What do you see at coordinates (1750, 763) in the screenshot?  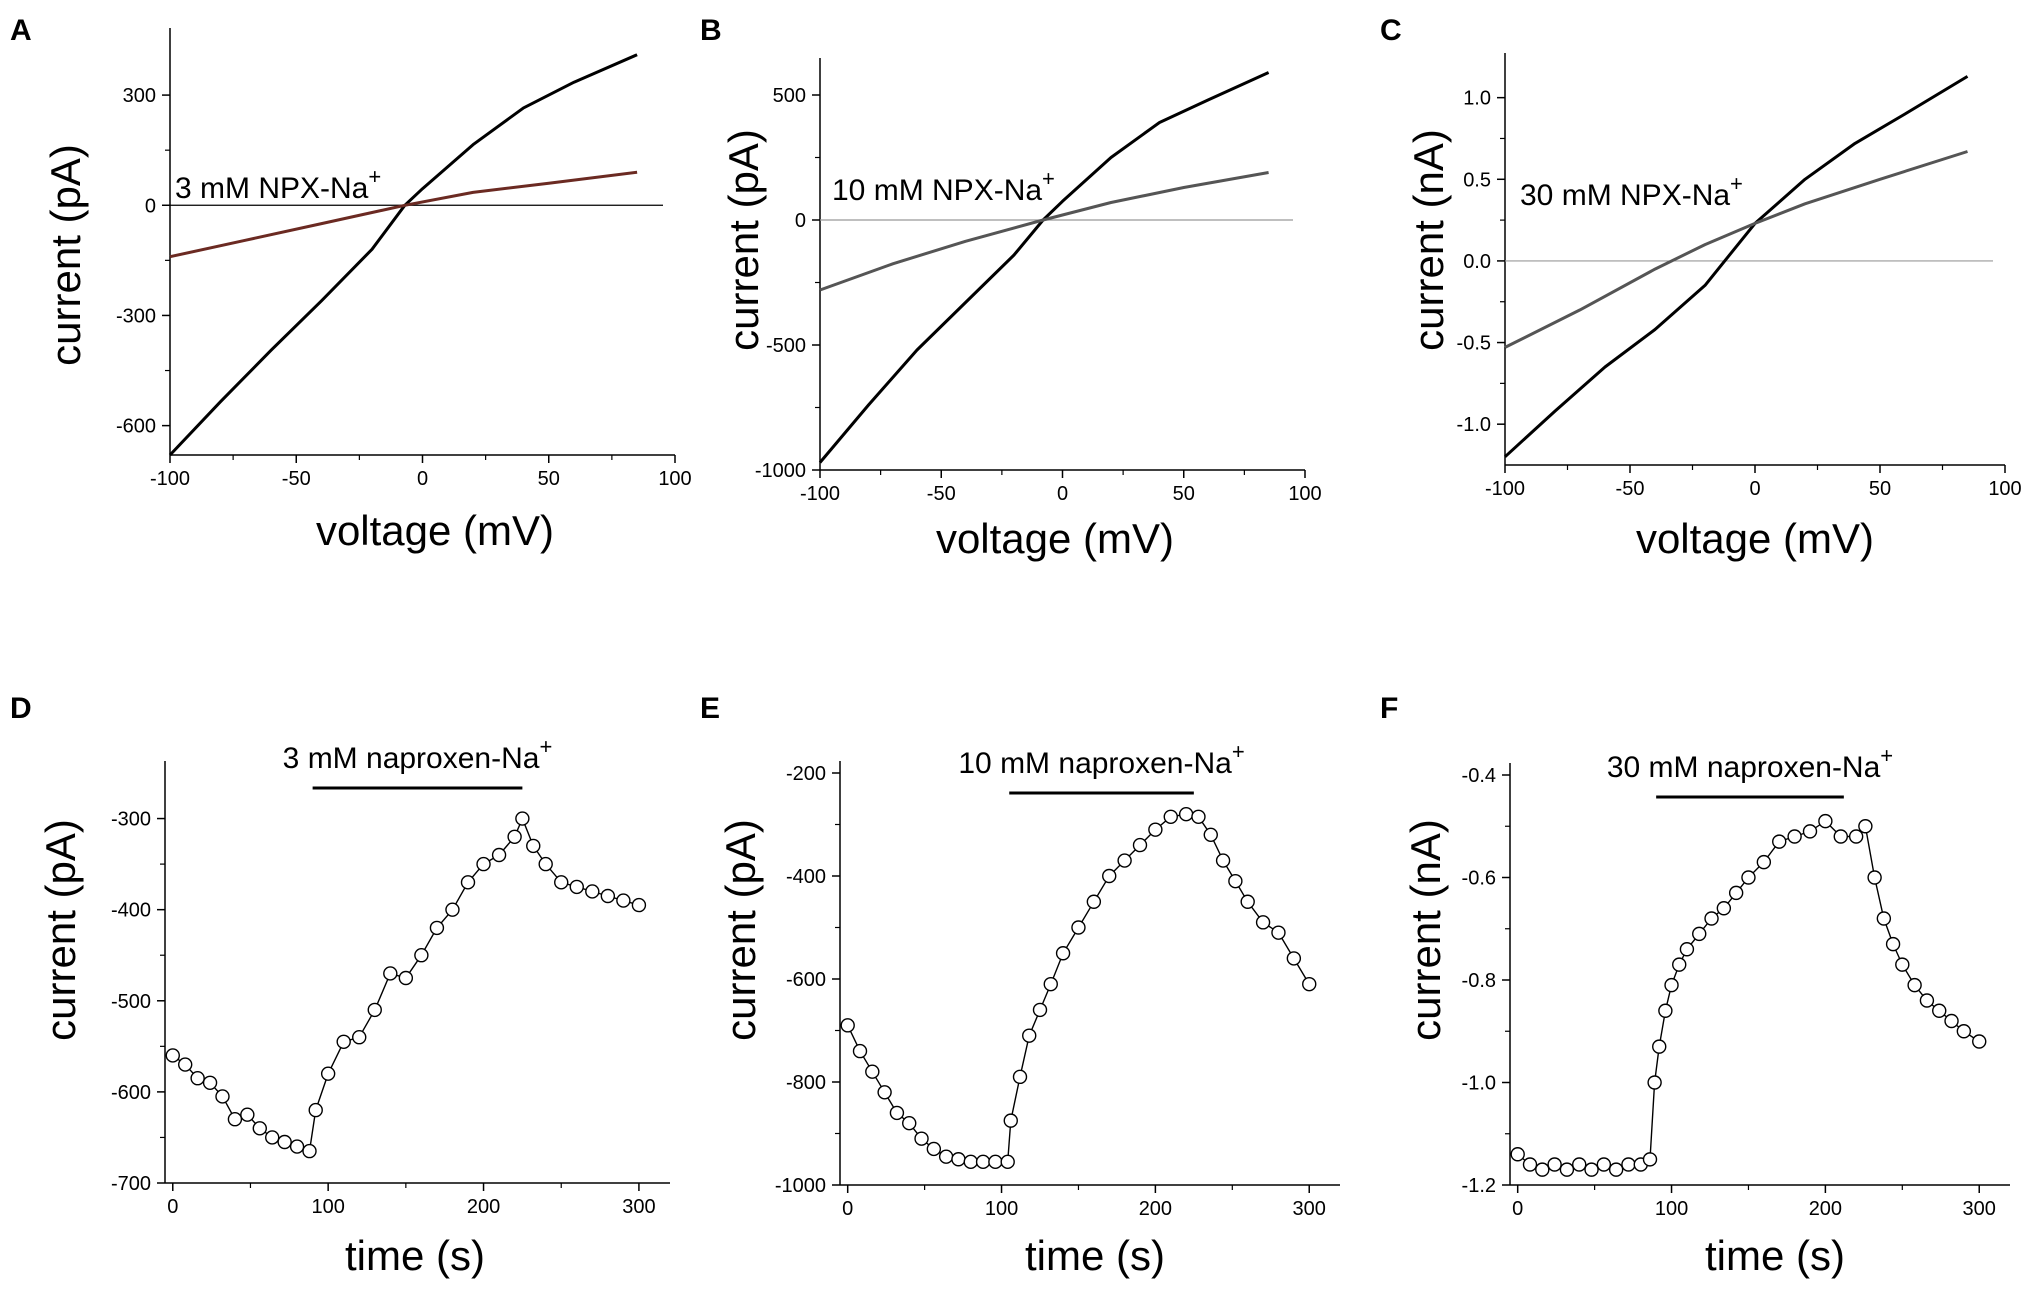 I see `application-label: 30 mM naproxen-Na+` at bounding box center [1750, 763].